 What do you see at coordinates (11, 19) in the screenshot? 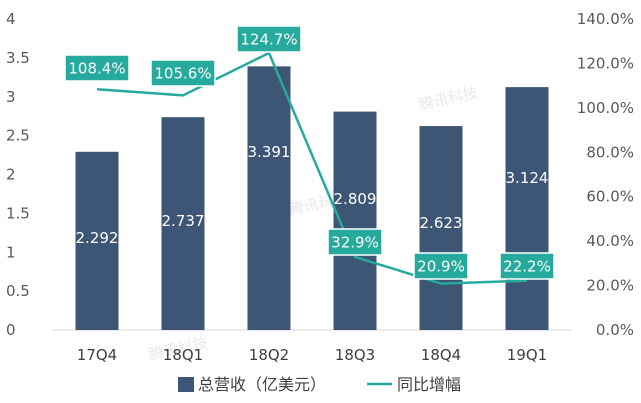
I see `left-tick-label: 4` at bounding box center [11, 19].